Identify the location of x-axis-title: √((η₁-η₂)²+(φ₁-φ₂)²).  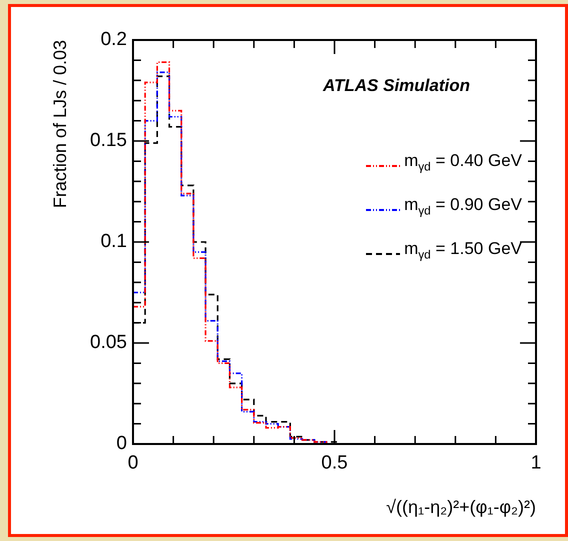
(461, 507).